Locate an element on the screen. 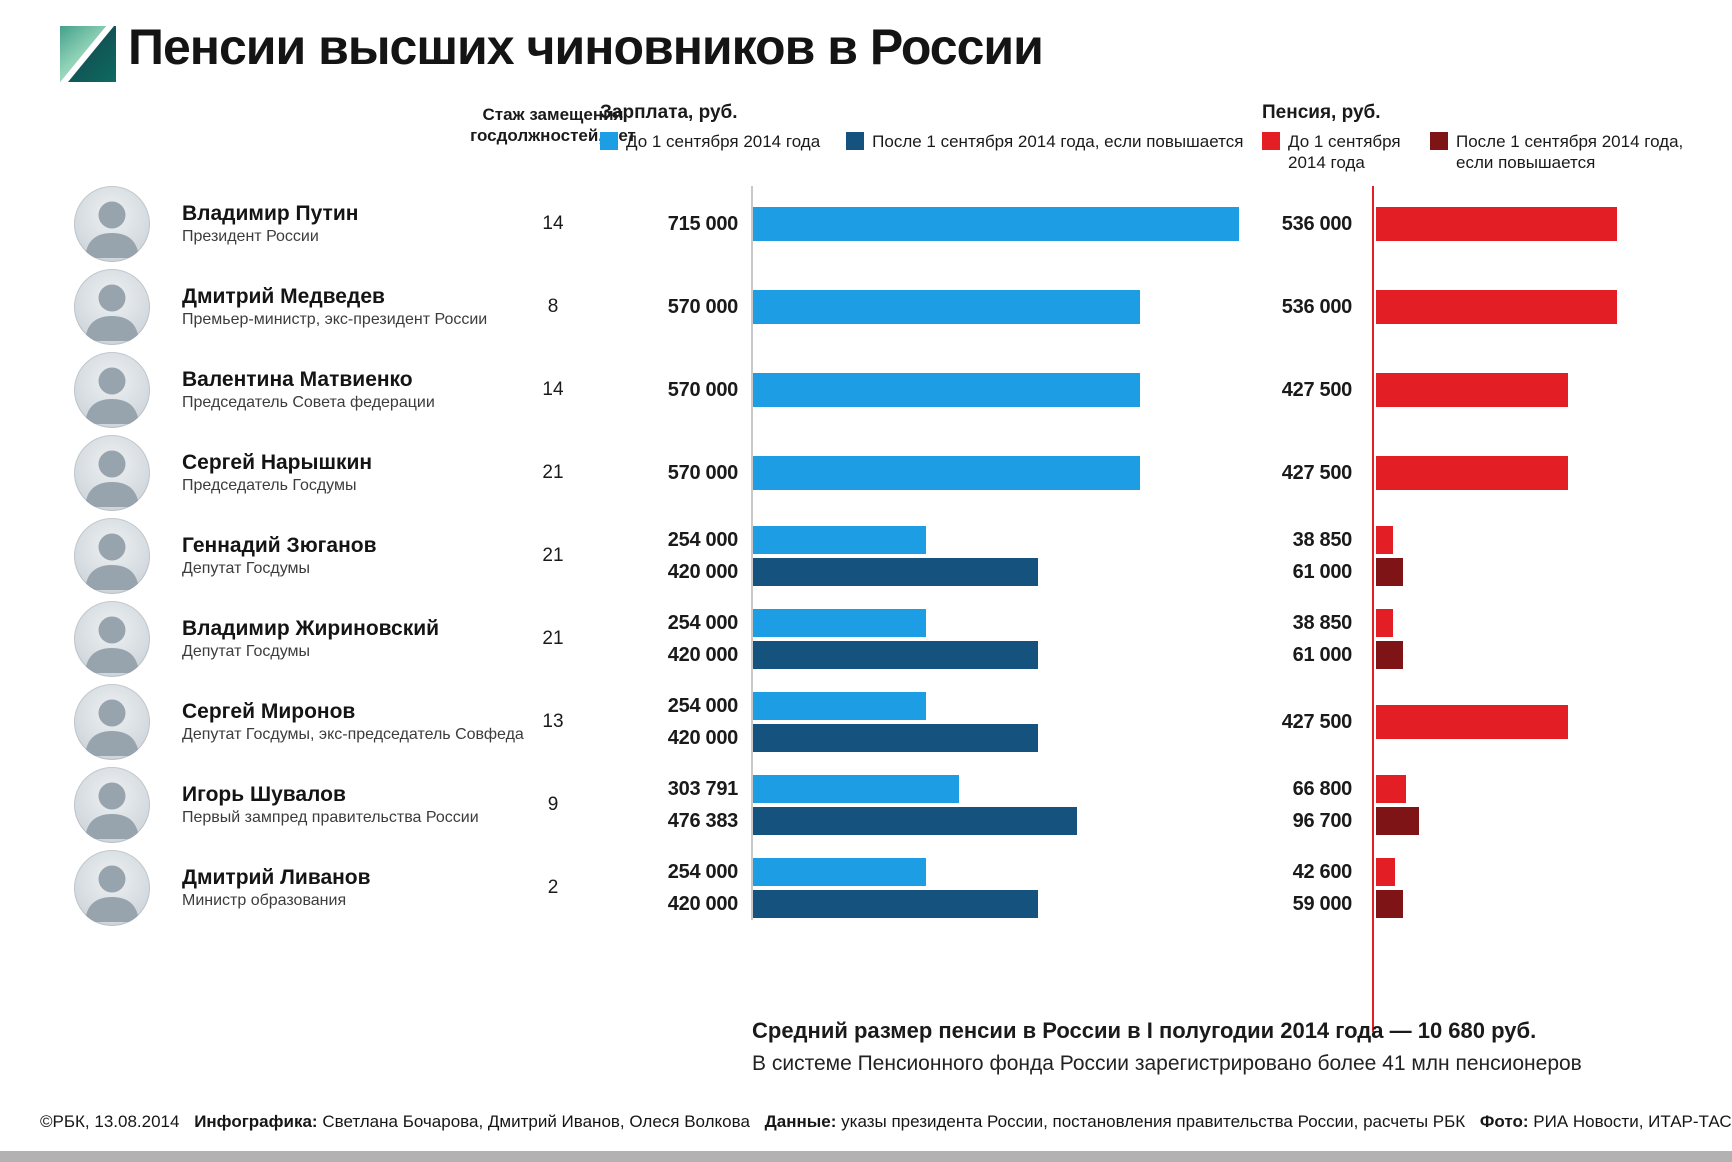  salary-value-before: 715 000 is located at coordinates (703, 224).